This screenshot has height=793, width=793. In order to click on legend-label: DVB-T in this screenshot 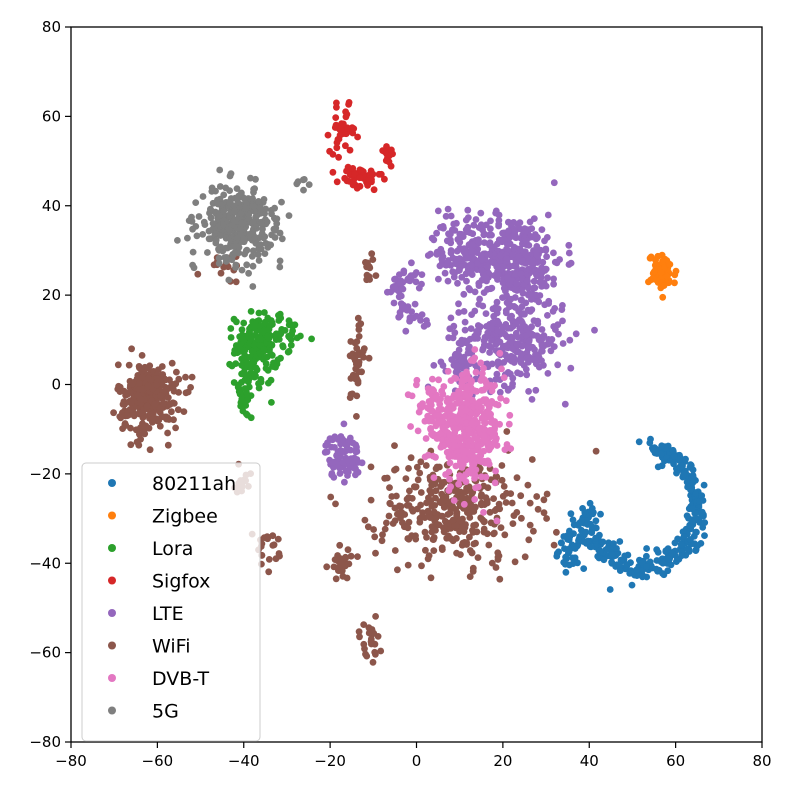, I will do `click(180, 679)`.